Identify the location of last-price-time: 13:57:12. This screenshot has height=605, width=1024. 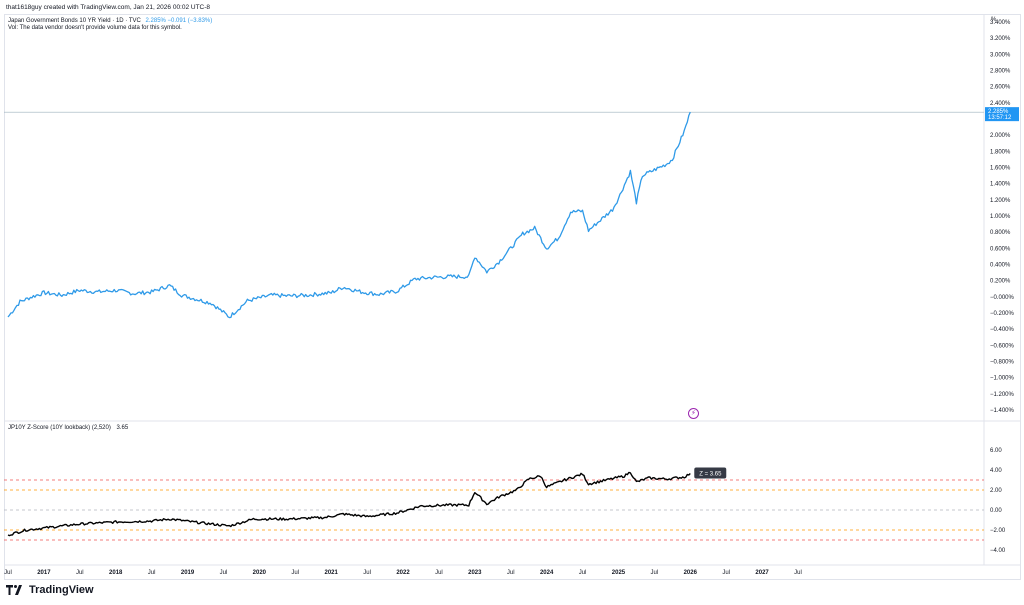
(1000, 118).